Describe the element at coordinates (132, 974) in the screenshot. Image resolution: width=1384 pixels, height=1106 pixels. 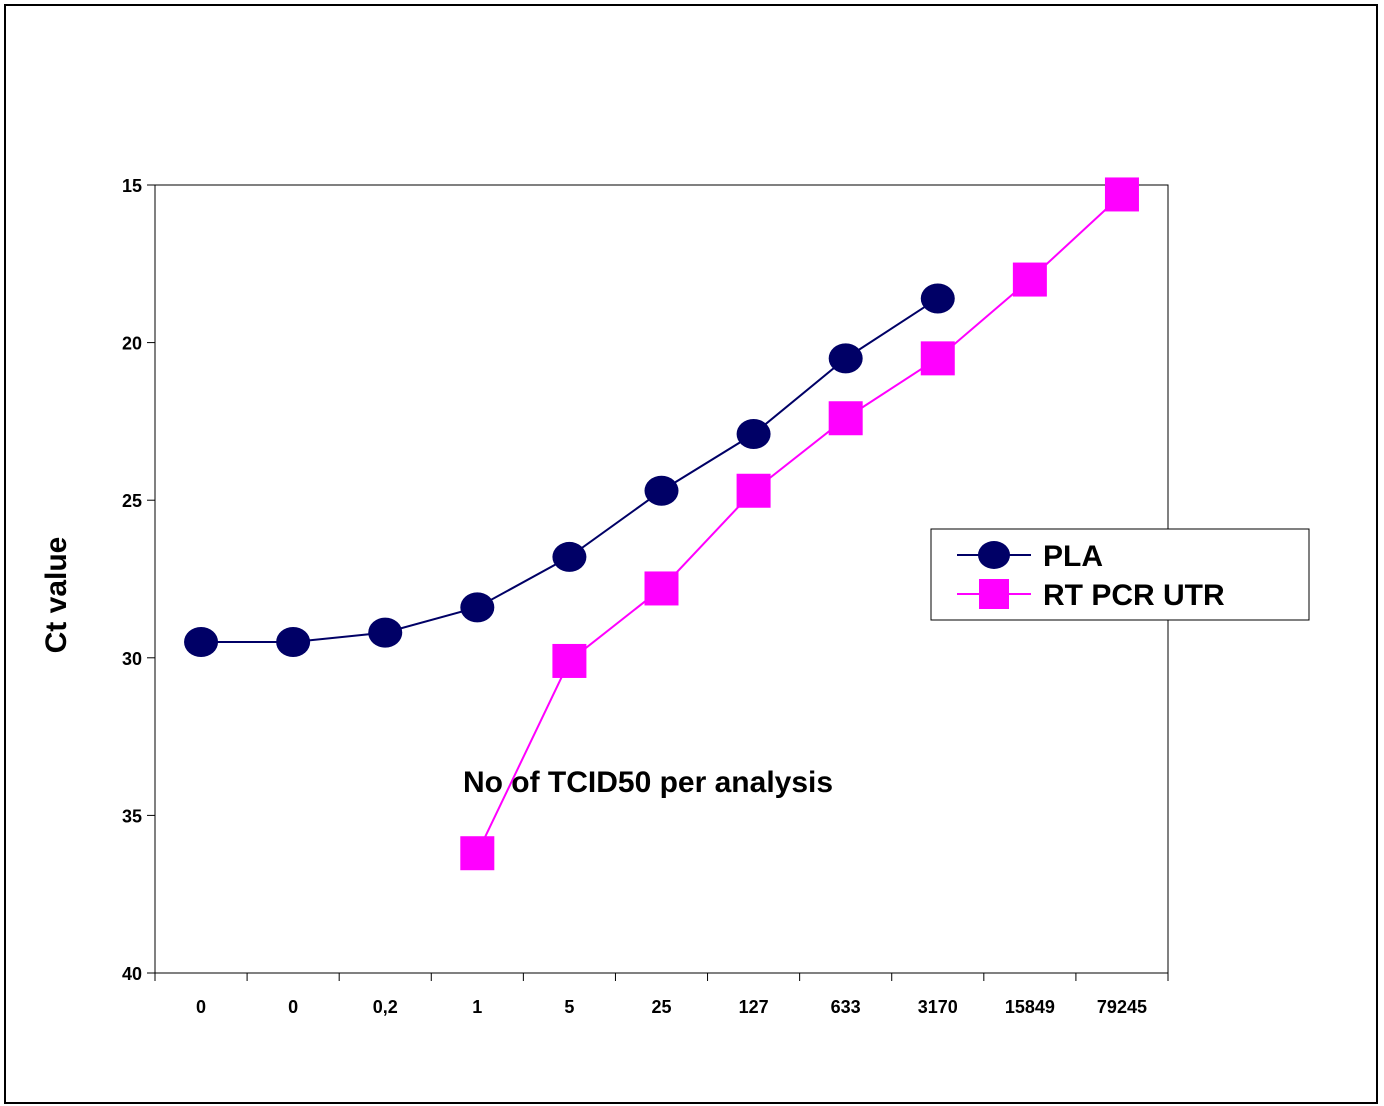
I see `y-tick-label: 40` at that location.